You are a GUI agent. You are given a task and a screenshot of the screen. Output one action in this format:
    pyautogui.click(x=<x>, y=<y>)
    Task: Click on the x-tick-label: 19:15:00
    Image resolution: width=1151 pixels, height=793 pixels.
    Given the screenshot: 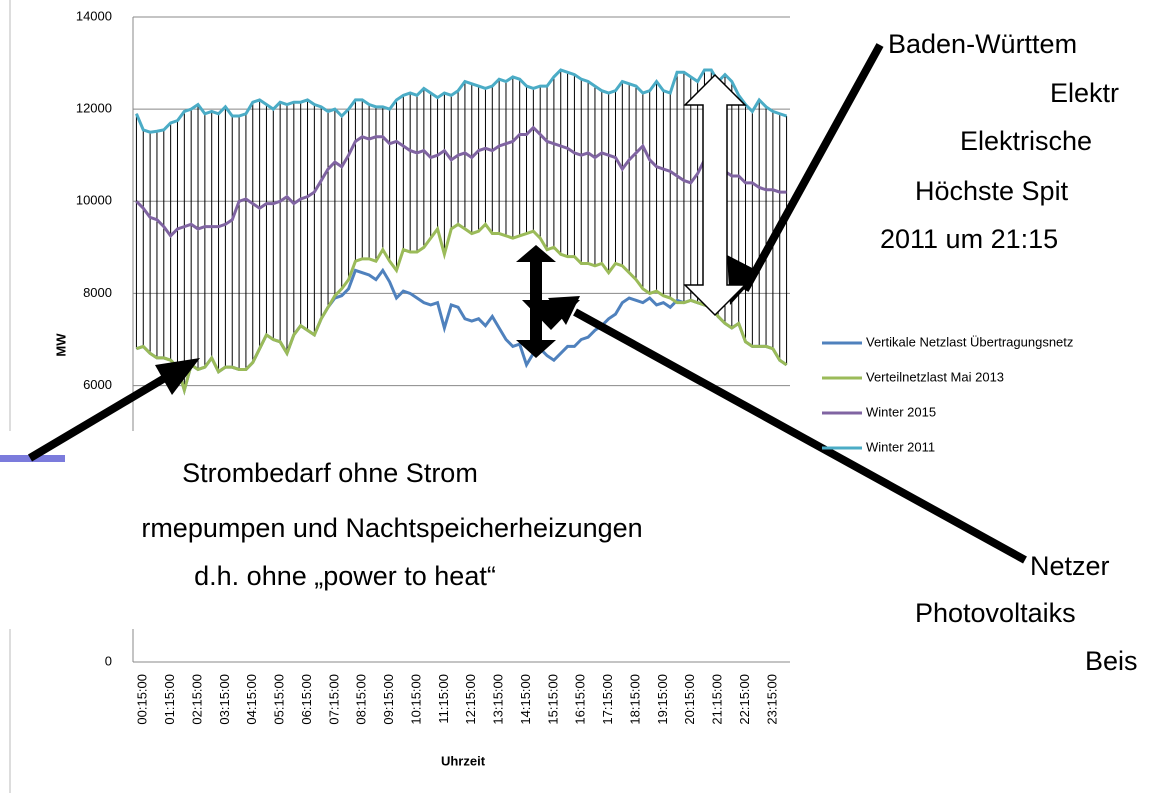 What is the action you would take?
    pyautogui.click(x=662, y=699)
    